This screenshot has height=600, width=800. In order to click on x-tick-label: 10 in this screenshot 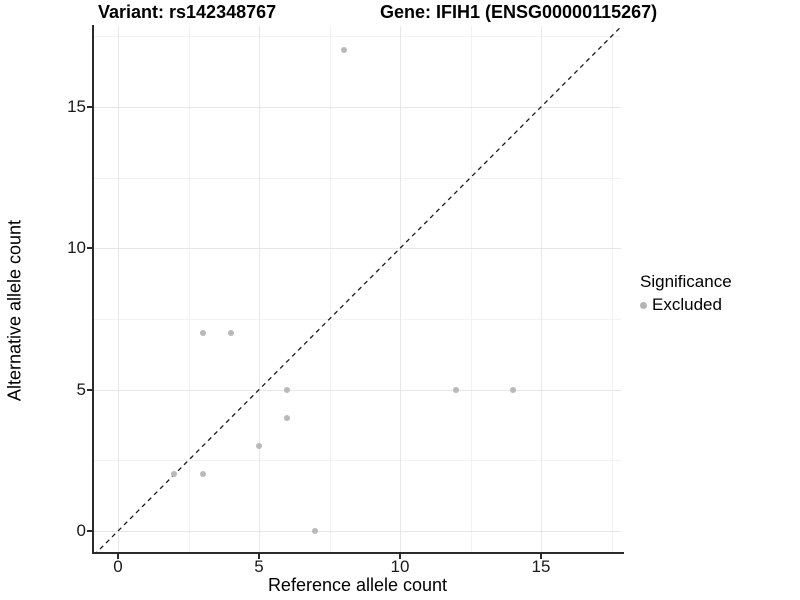, I will do `click(400, 566)`.